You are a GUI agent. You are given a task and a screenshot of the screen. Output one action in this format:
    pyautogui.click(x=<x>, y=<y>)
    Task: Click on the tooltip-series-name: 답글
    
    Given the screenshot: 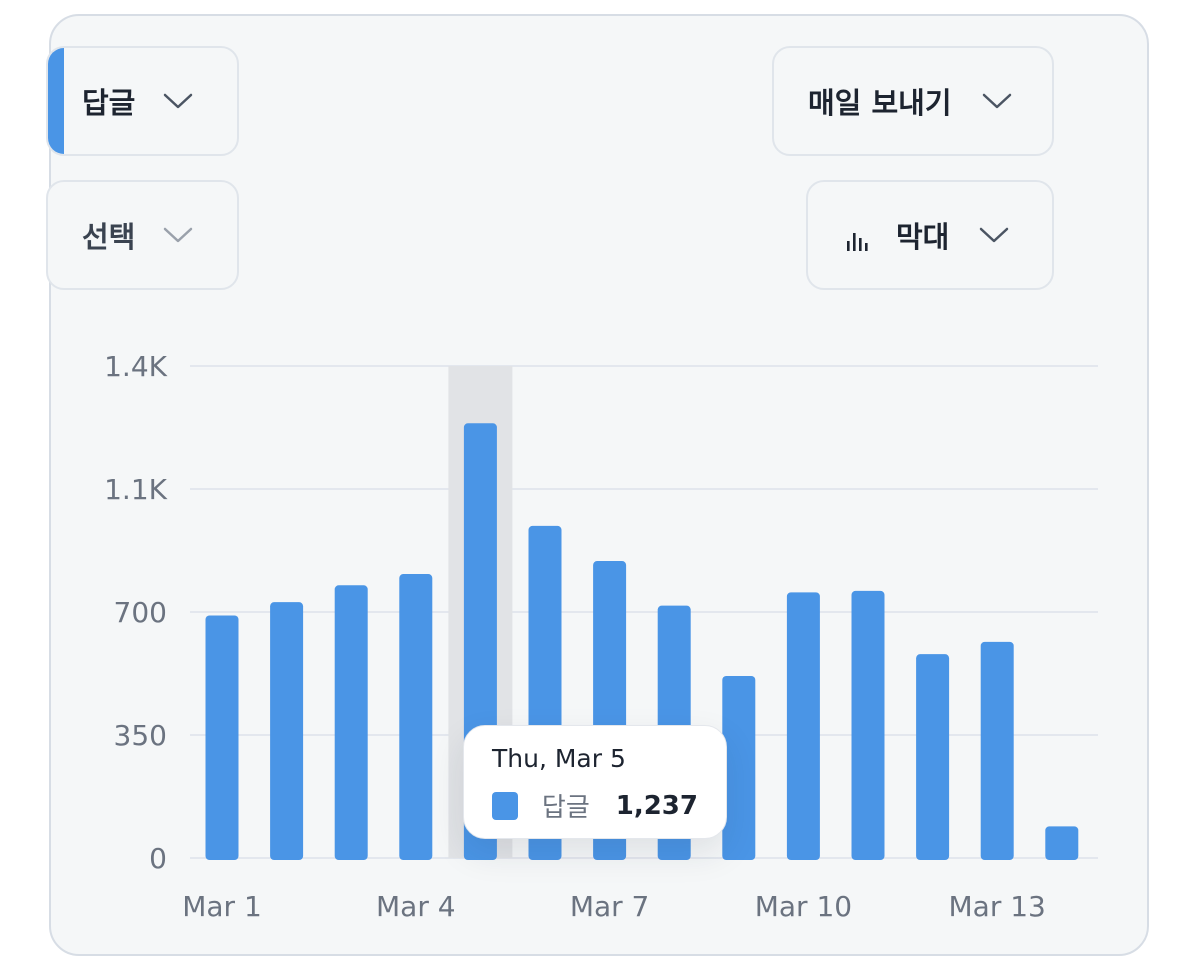 What is the action you would take?
    pyautogui.click(x=565, y=808)
    